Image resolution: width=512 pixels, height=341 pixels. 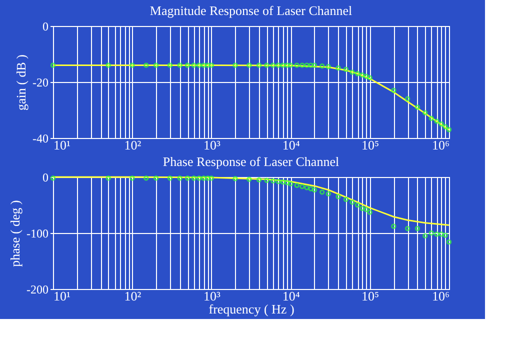 I want to click on chart-title: Phase Response of Laser Channel, so click(x=251, y=161).